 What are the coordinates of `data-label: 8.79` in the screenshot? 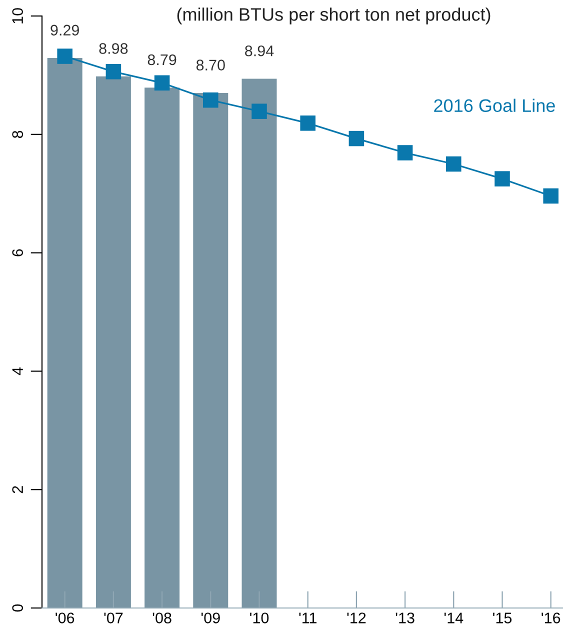 It's located at (162, 60).